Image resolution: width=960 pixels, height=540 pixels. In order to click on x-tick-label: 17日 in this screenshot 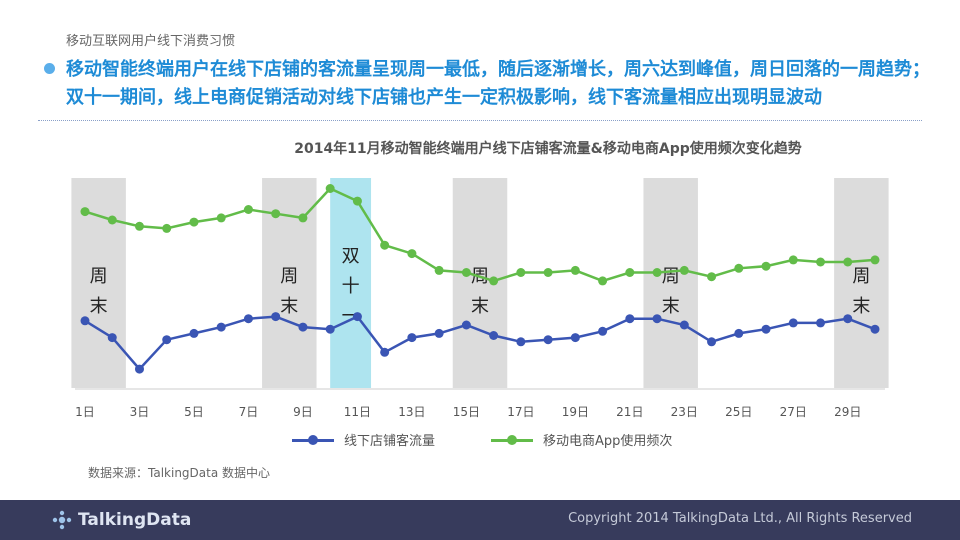, I will do `click(520, 412)`.